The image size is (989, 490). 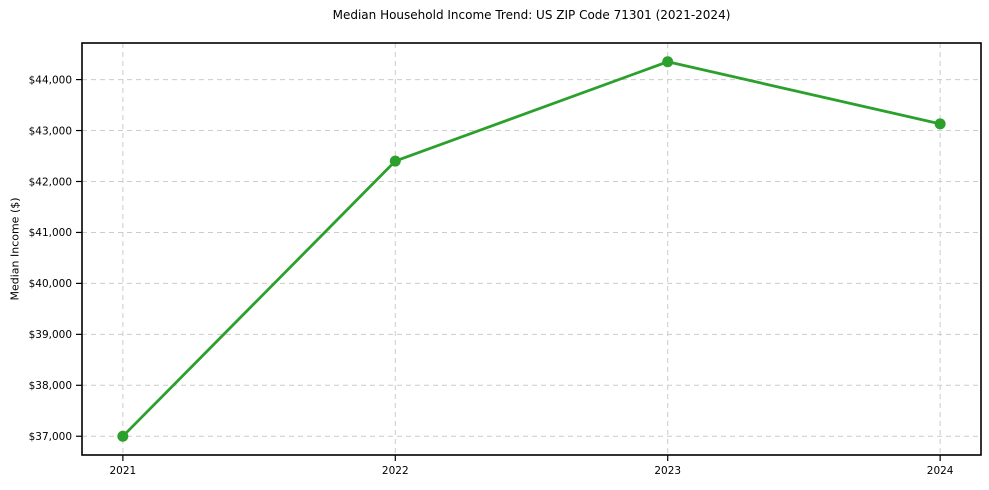 What do you see at coordinates (667, 471) in the screenshot?
I see `x-tick-label: 2023` at bounding box center [667, 471].